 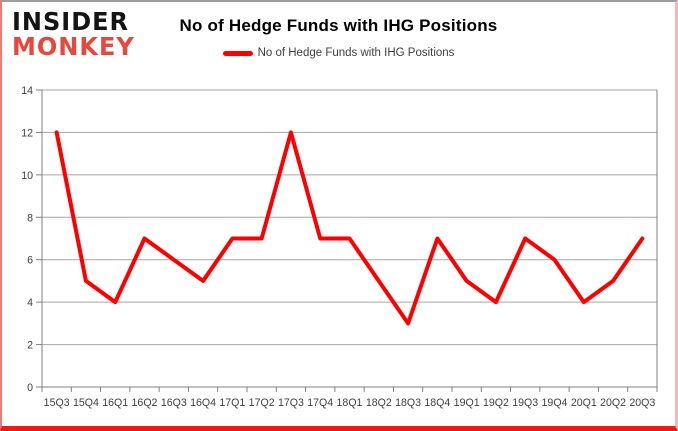 I want to click on x-tick-label: 19Q1, so click(x=467, y=403).